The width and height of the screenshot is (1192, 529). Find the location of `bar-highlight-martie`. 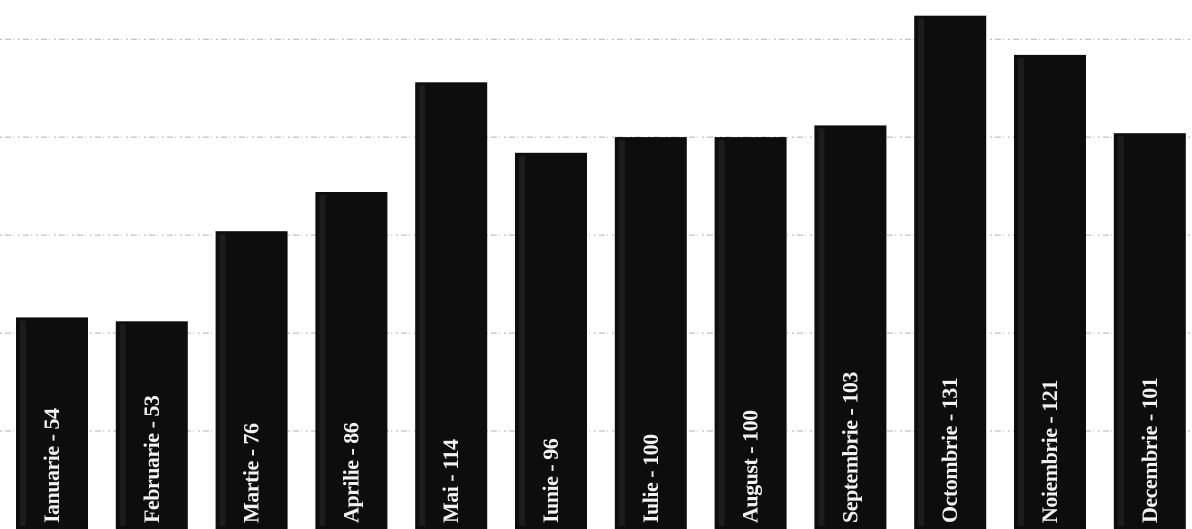

bar-highlight-martie is located at coordinates (222, 380).